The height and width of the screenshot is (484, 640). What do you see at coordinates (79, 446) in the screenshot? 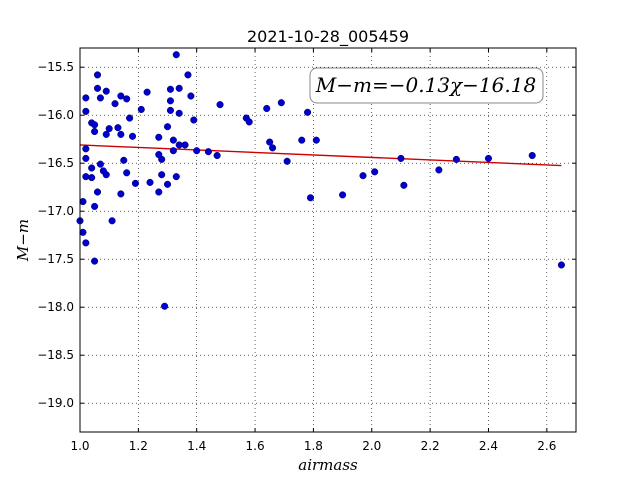
I see `x-tick-label: 1.0` at bounding box center [79, 446].